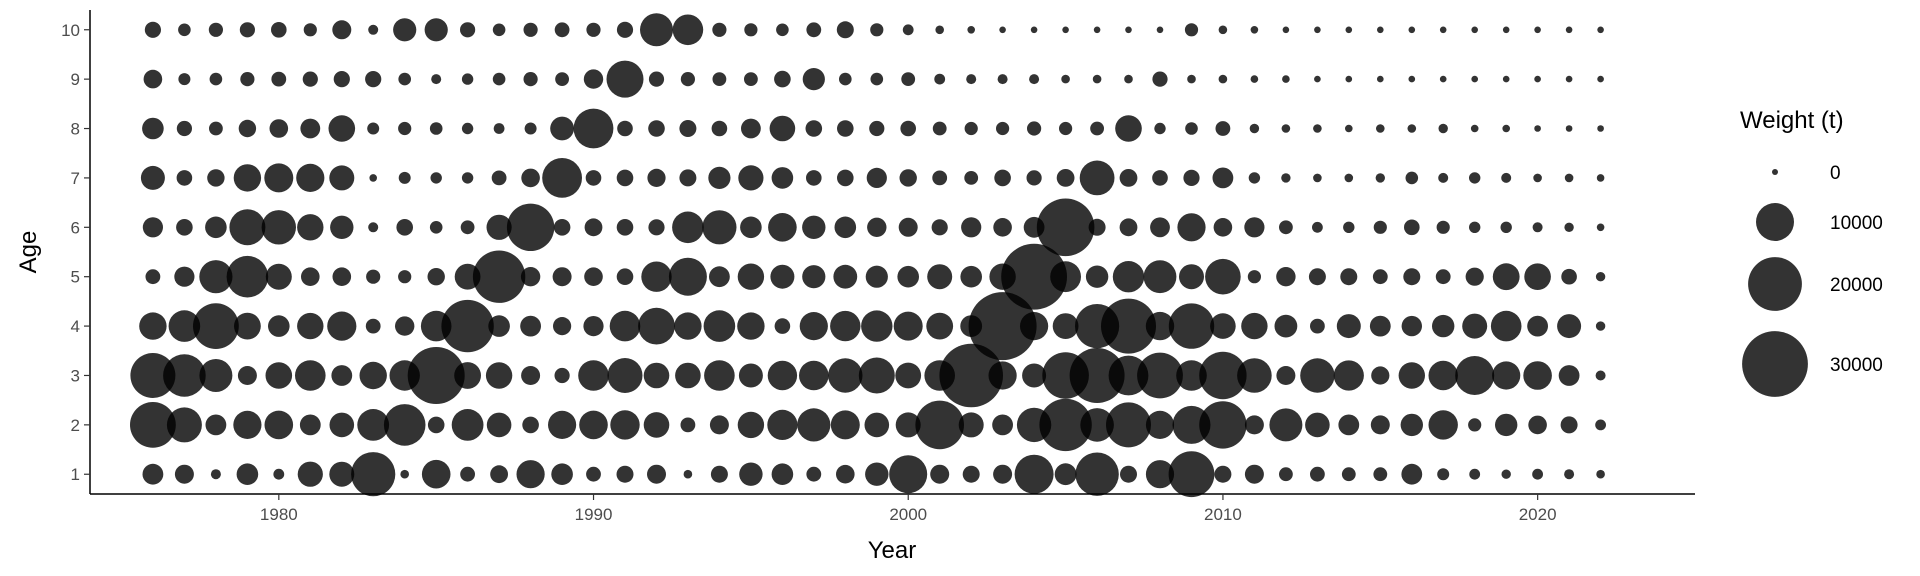 The height and width of the screenshot is (576, 1920). What do you see at coordinates (75, 178) in the screenshot?
I see `y-tick-label: 7` at bounding box center [75, 178].